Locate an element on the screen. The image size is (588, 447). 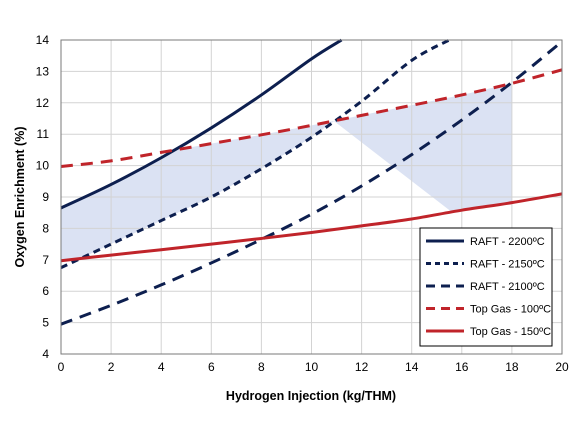
x-tick-label: 16 is located at coordinates (462, 367).